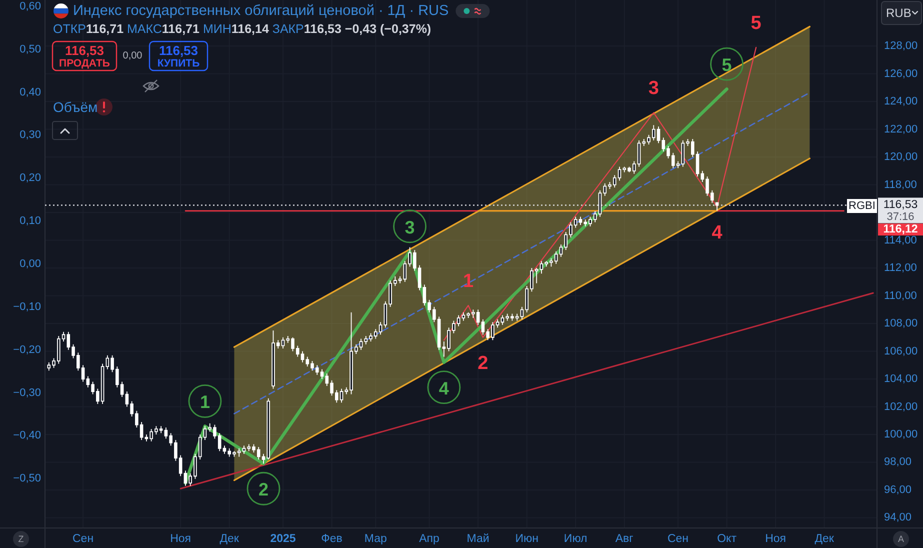 Image resolution: width=923 pixels, height=548 pixels. I want to click on x-tick-label: Июл, so click(576, 539).